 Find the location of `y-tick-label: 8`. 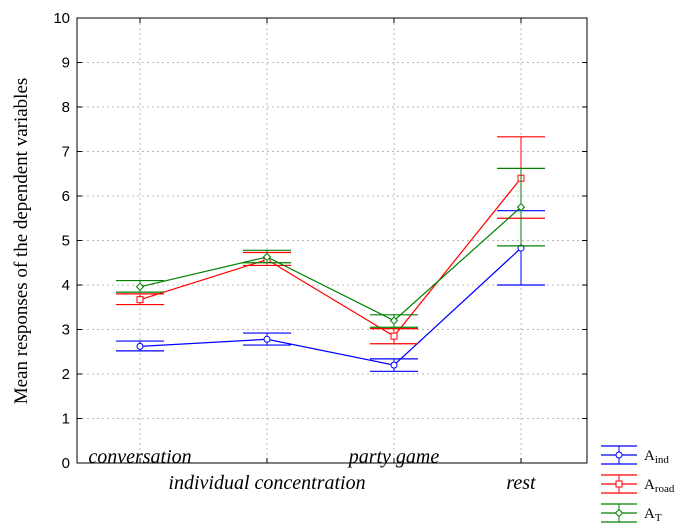

y-tick-label: 8 is located at coordinates (66, 107).